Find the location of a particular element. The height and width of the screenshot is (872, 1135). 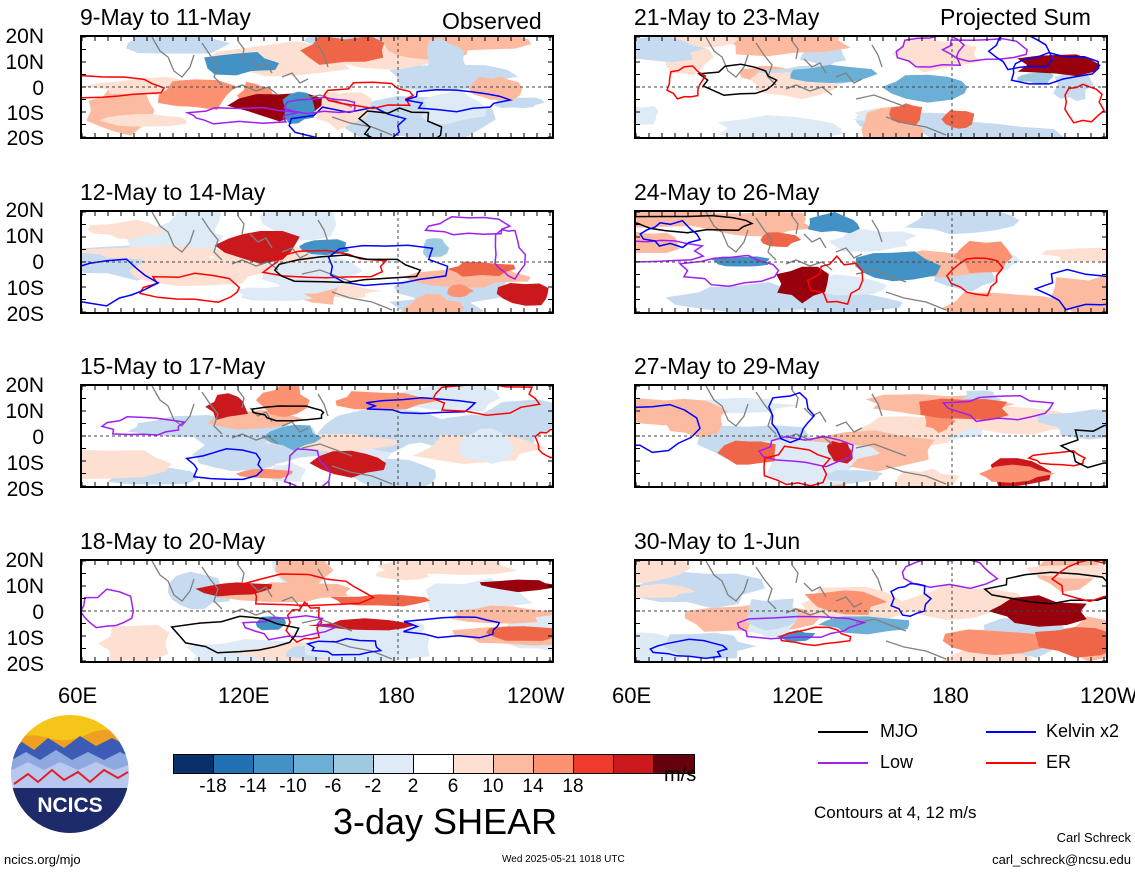

legend-label-low: Low is located at coordinates (897, 762).